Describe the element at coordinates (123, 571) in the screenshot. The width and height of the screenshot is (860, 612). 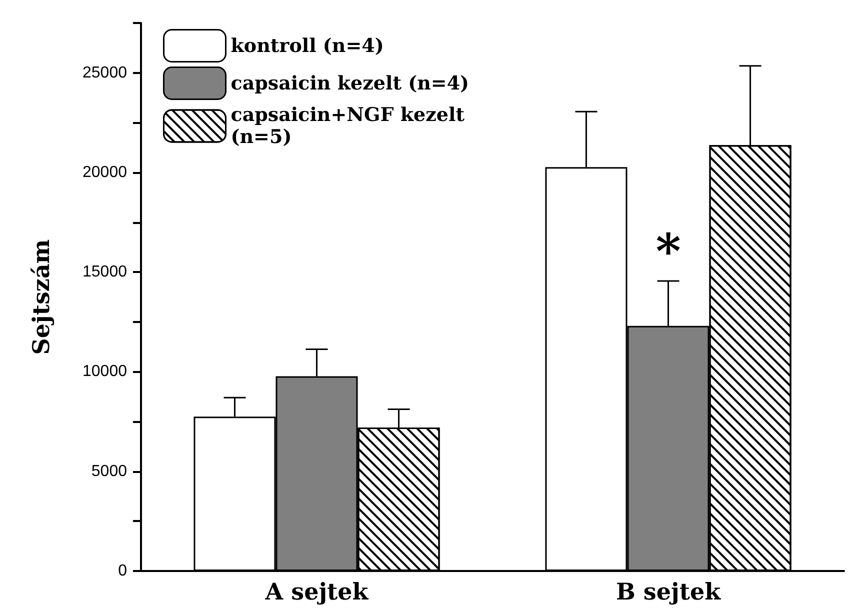
I see `y-tick-label: 0` at that location.